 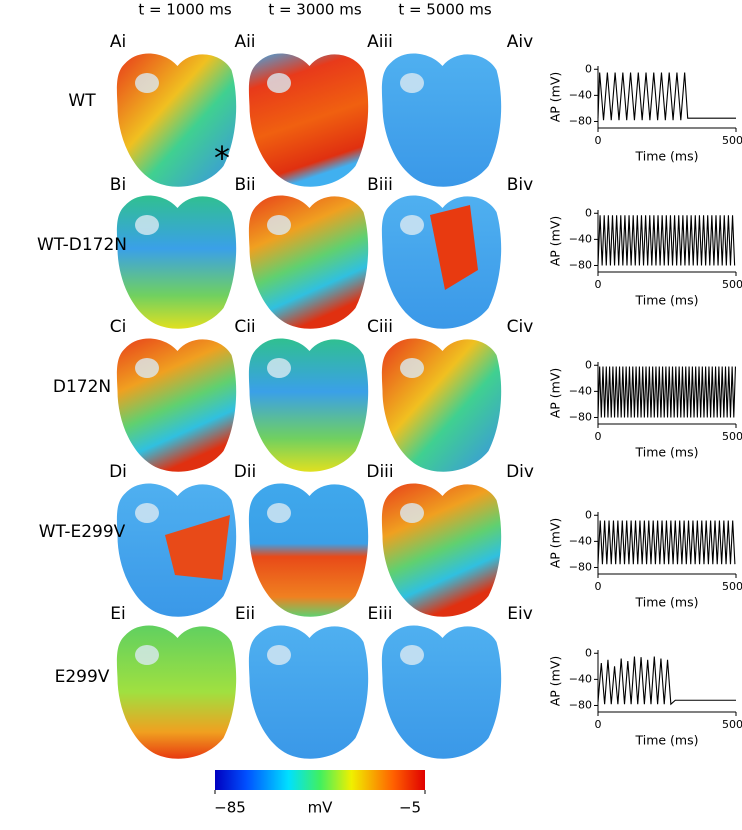 I want to click on panel-label: Ei, so click(x=117, y=614).